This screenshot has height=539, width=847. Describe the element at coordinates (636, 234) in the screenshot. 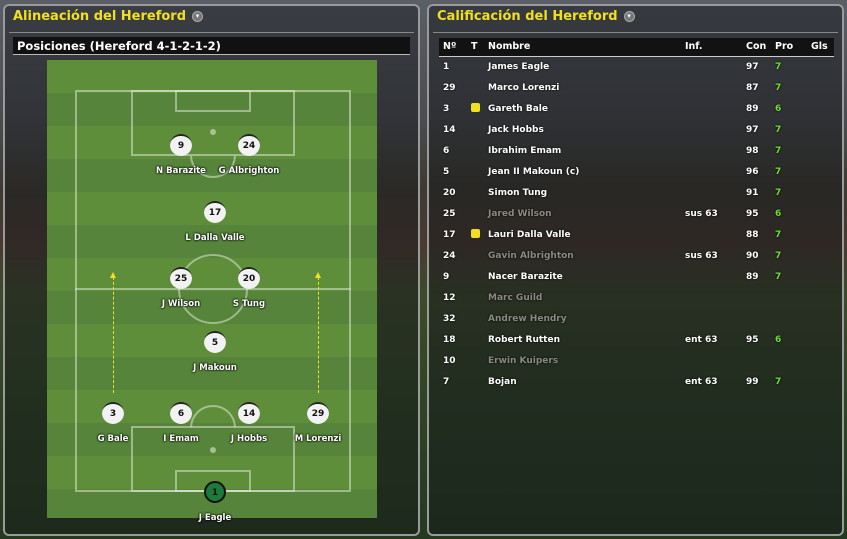

I see `table-row: 17 Lauri Dalla Valle 88 7` at that location.